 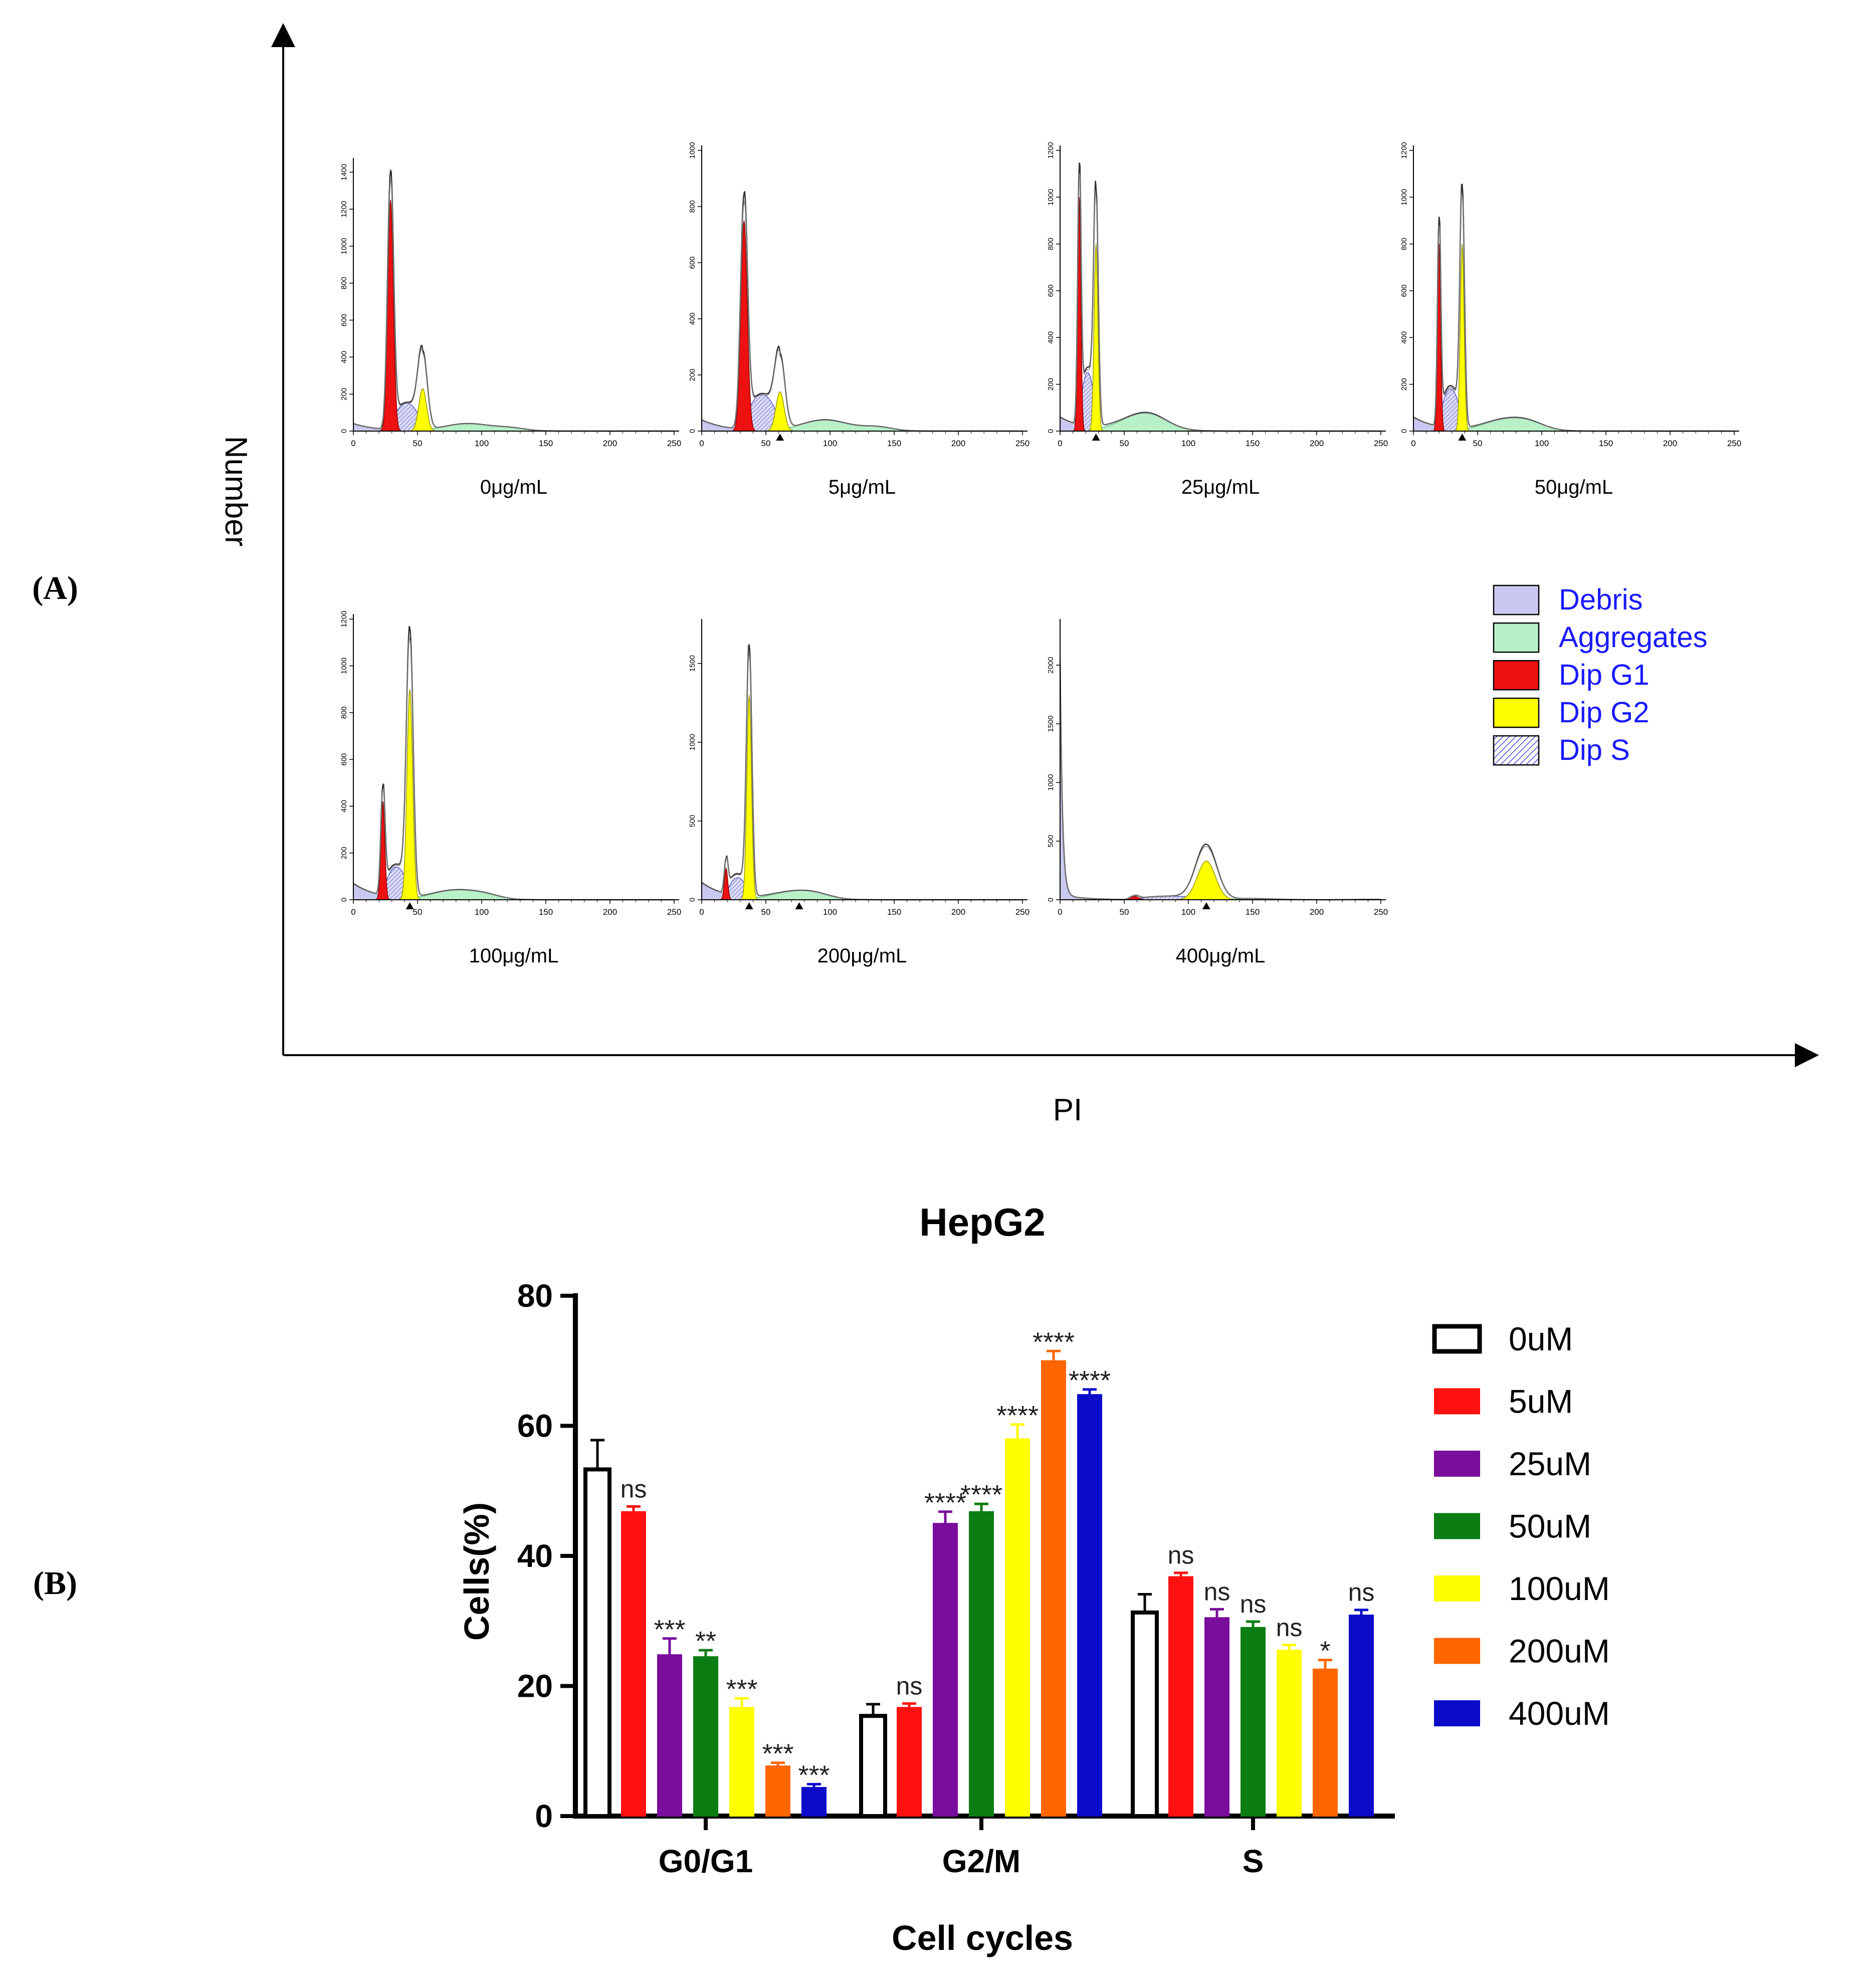 I want to click on panel-a-label: (A), so click(x=55, y=588).